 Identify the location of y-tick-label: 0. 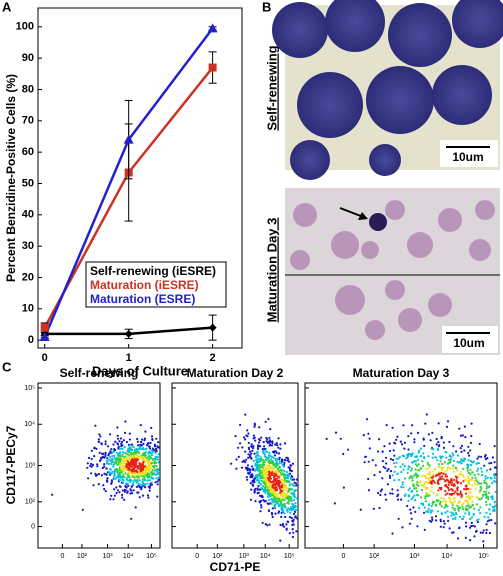
(31, 340).